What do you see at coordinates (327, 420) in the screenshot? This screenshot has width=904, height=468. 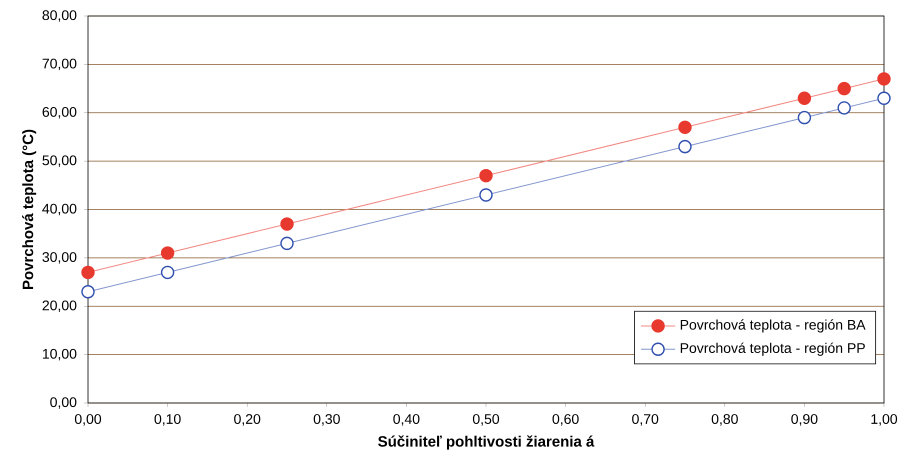 I see `x-tick-label: 0,30` at bounding box center [327, 420].